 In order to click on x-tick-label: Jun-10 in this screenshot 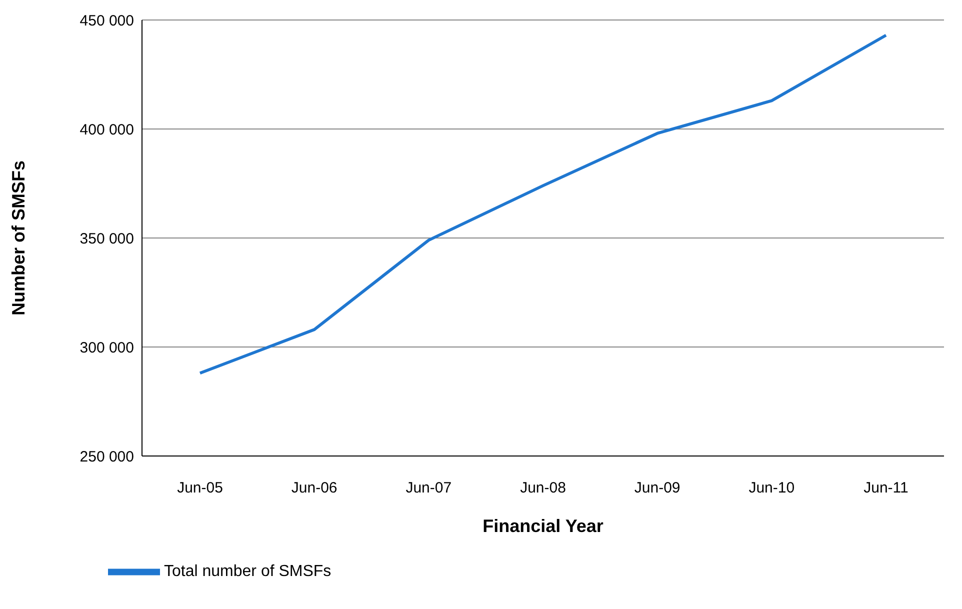, I will do `click(771, 488)`.